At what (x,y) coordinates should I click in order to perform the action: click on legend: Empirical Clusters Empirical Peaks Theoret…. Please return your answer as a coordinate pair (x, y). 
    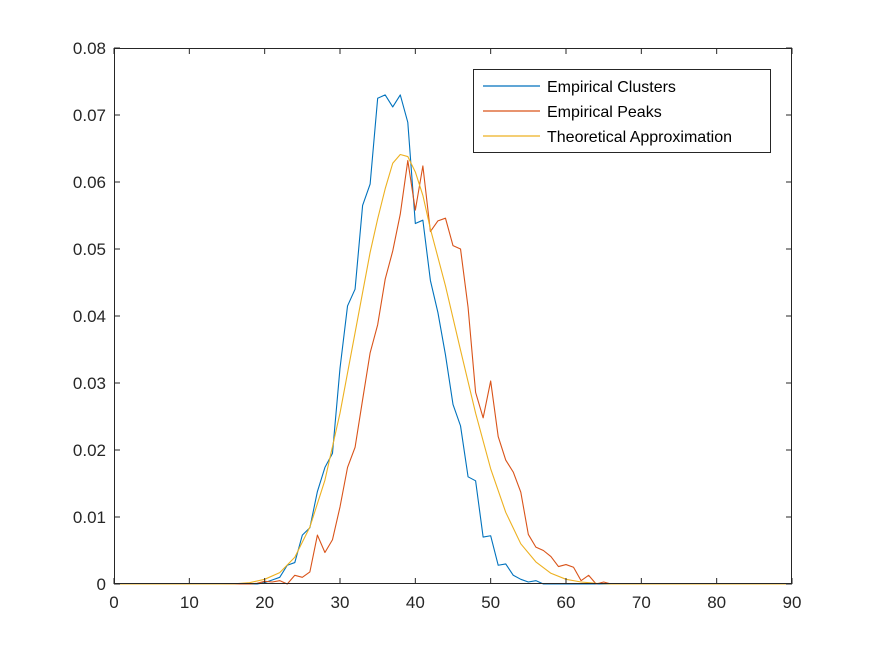
    Looking at the image, I should click on (622, 111).